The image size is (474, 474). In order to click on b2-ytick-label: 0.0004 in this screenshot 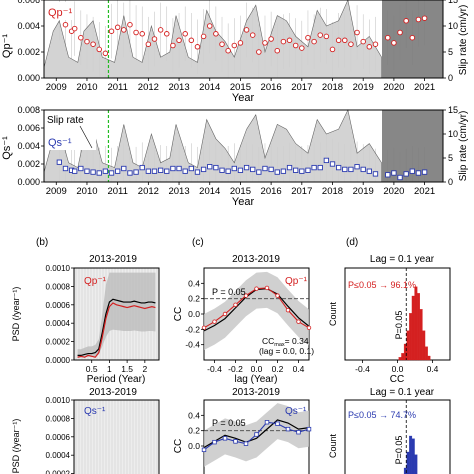, I will do `click(58, 455)`.